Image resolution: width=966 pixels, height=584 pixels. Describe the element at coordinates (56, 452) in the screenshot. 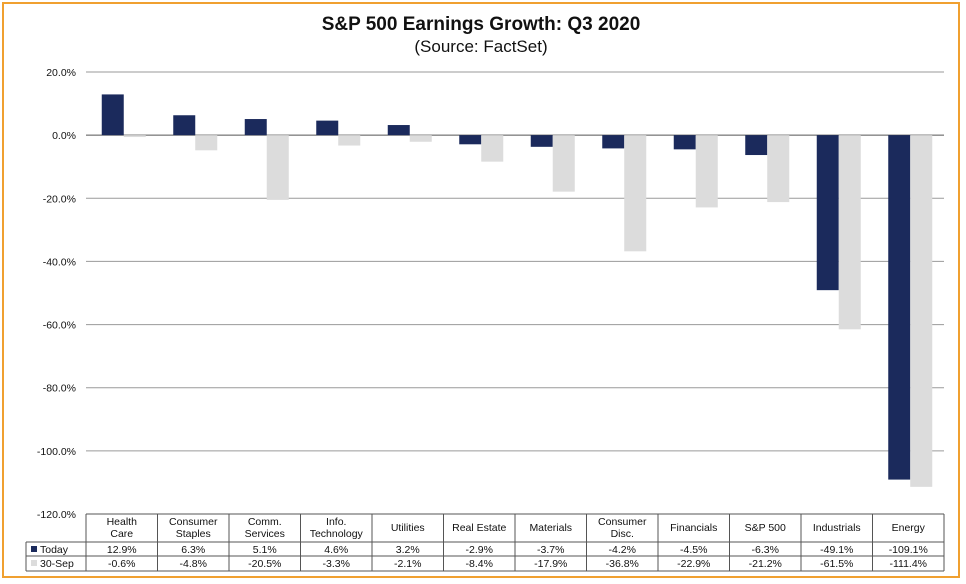

I see `y-tick-label: -100.0%` at that location.